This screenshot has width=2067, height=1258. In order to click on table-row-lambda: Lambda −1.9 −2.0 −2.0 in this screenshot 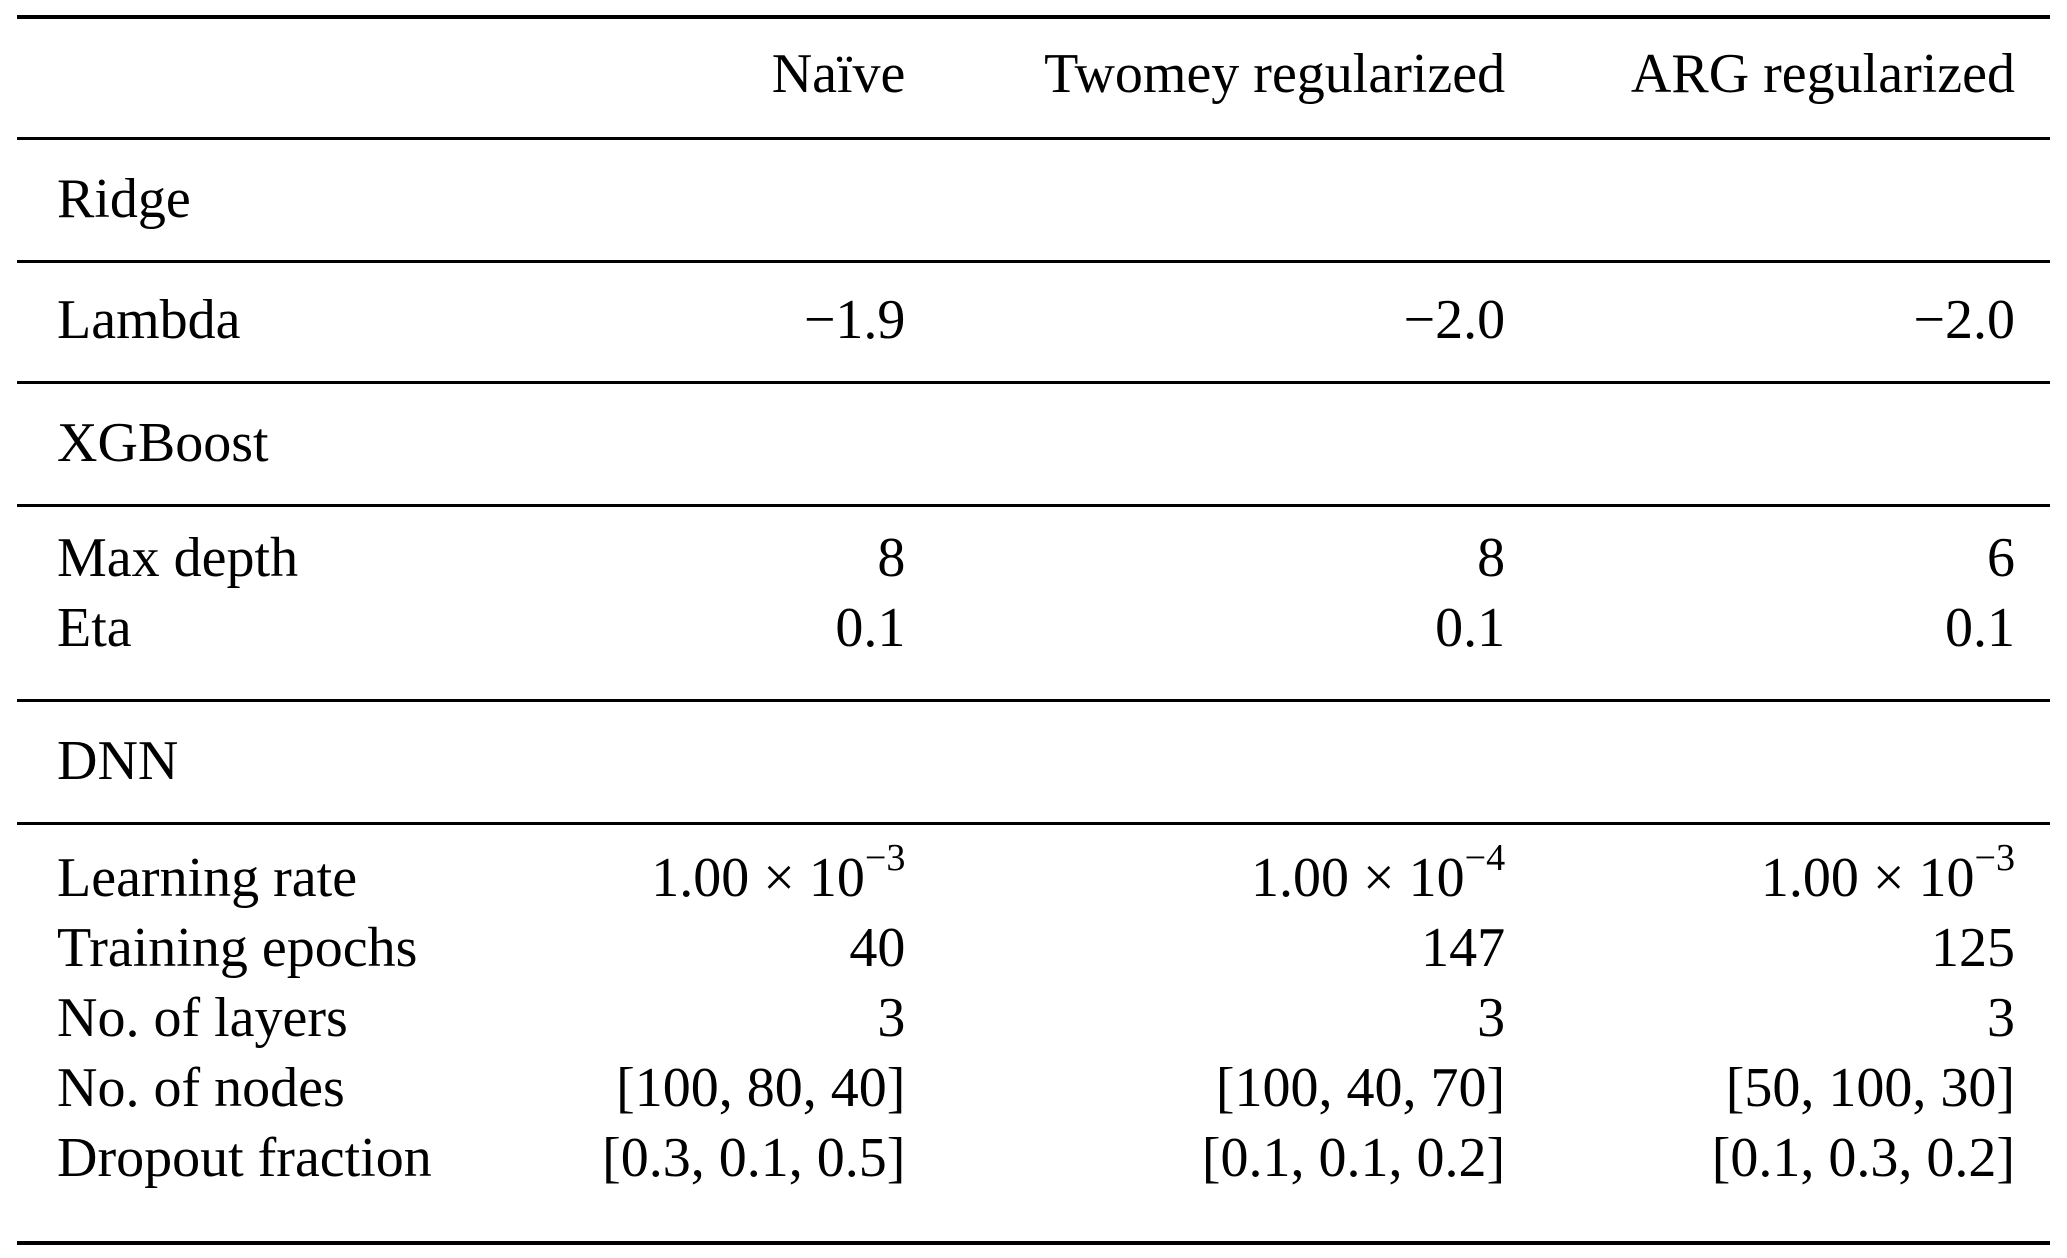, I will do `click(1033, 321)`.